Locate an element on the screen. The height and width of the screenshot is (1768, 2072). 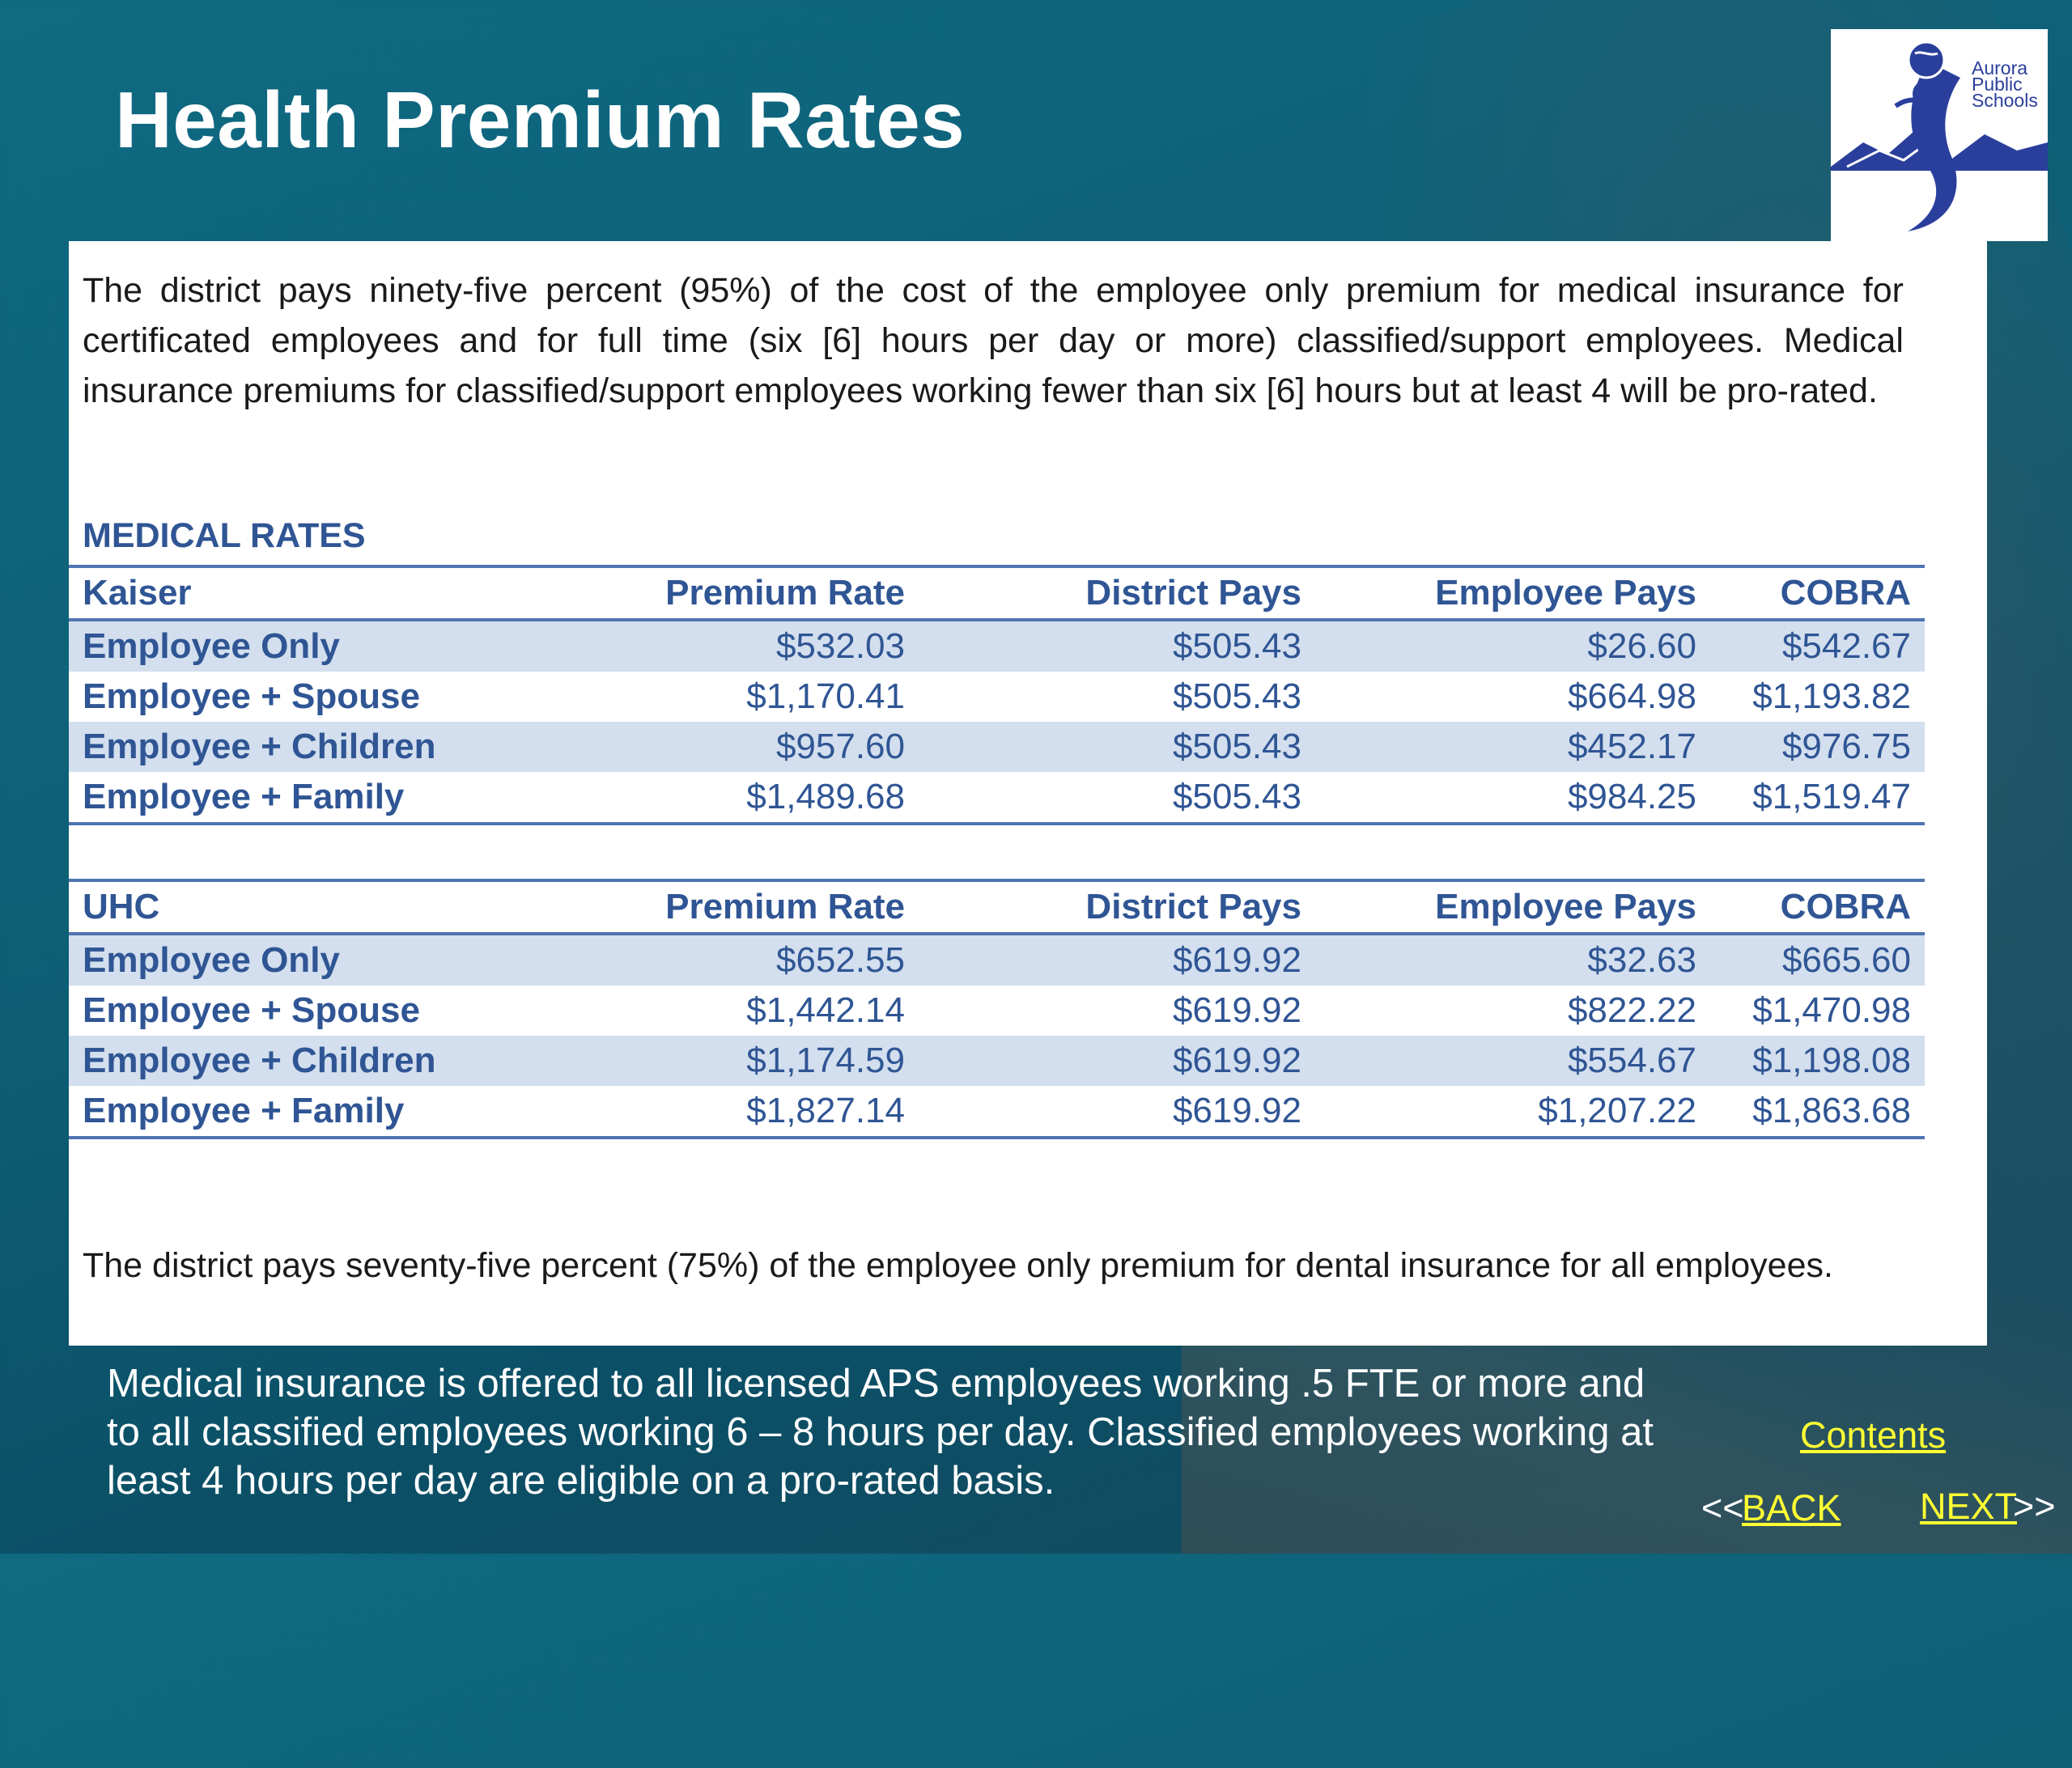
logo-text: Aurora Public Schools is located at coordinates (2005, 84).